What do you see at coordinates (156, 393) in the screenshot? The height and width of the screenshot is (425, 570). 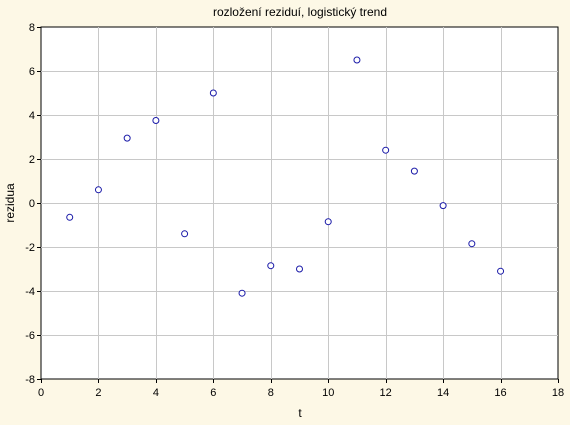 I see `x-tick-label: 4` at bounding box center [156, 393].